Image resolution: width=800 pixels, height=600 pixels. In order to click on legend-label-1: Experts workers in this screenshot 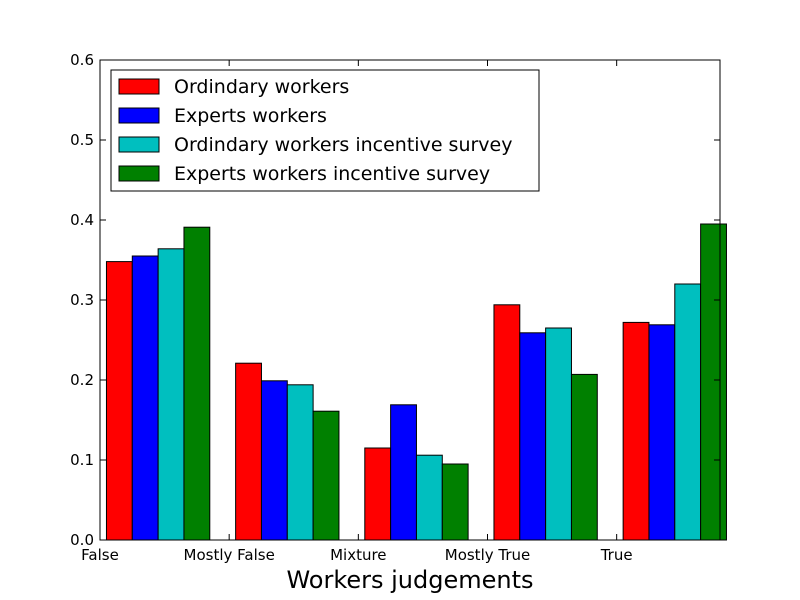, I will do `click(250, 116)`.